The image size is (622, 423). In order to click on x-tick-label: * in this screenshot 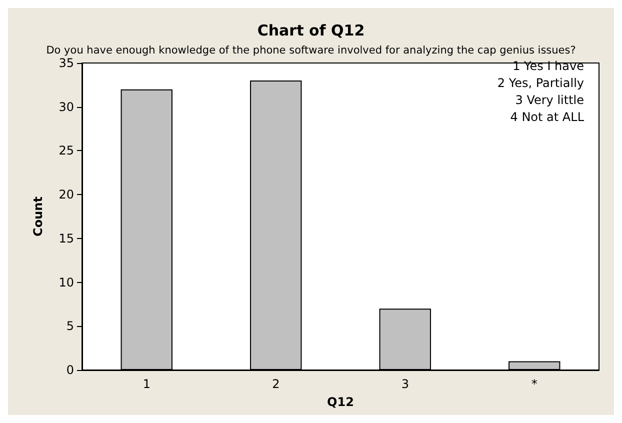, I will do `click(534, 384)`.